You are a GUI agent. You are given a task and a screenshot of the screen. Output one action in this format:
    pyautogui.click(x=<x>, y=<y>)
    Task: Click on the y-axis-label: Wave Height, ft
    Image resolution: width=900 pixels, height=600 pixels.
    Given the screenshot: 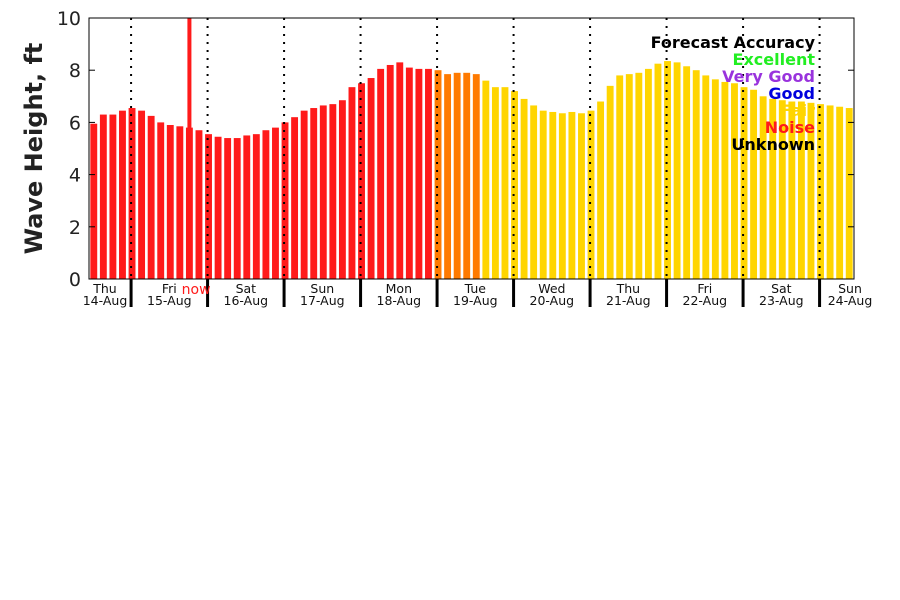 What is the action you would take?
    pyautogui.click(x=34, y=149)
    